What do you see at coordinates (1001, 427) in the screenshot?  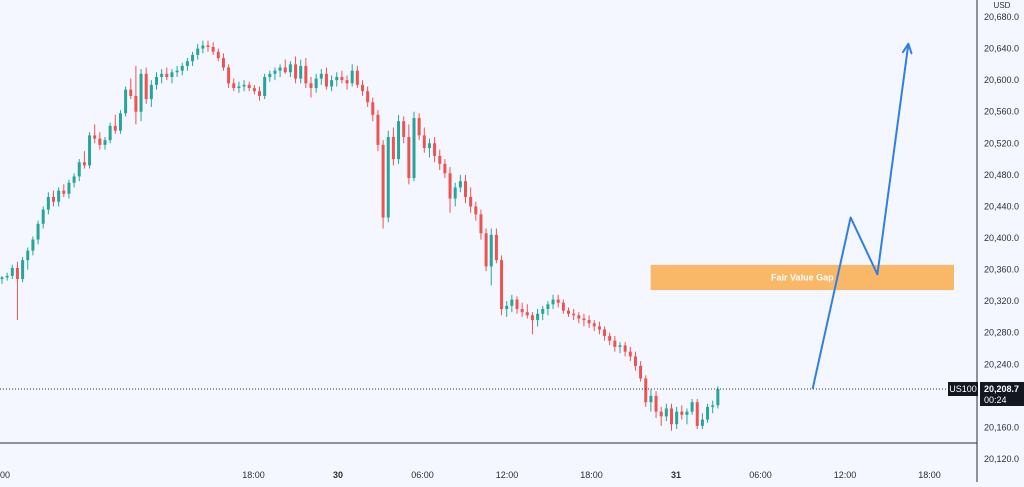 I see `price-tick-label: 20,160.0` at bounding box center [1001, 427].